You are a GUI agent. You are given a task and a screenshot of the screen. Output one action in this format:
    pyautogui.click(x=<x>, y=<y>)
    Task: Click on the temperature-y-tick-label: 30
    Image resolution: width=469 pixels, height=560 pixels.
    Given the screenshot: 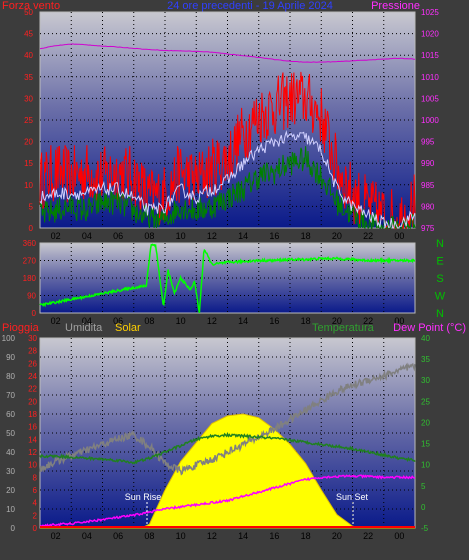 What is the action you would take?
    pyautogui.click(x=425, y=380)
    